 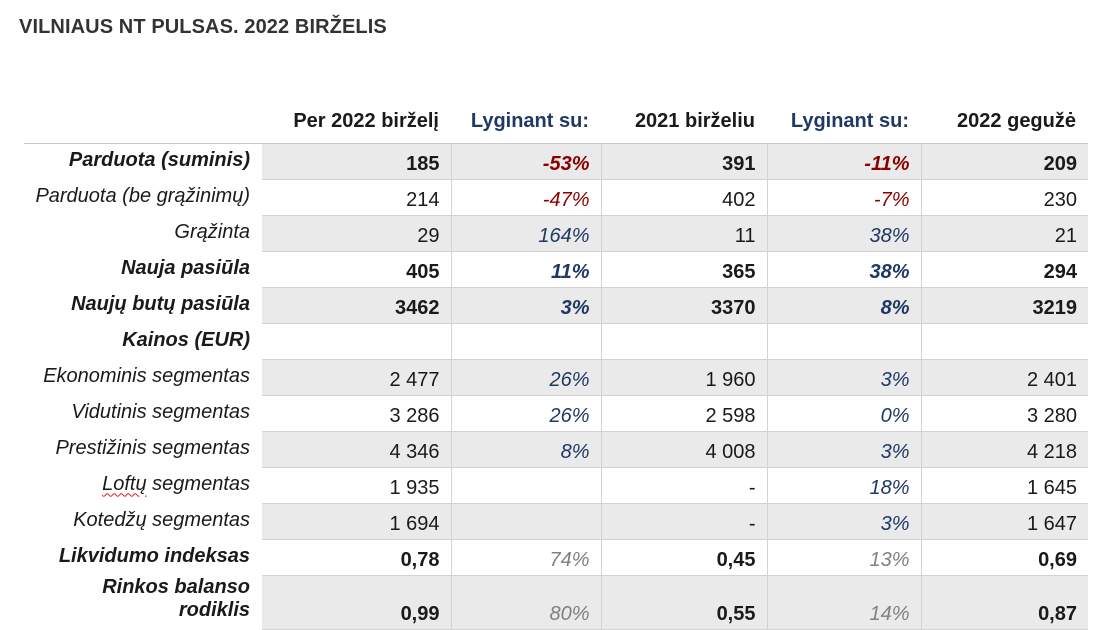 What do you see at coordinates (357, 521) in the screenshot?
I see `cell-current: 1 694` at bounding box center [357, 521].